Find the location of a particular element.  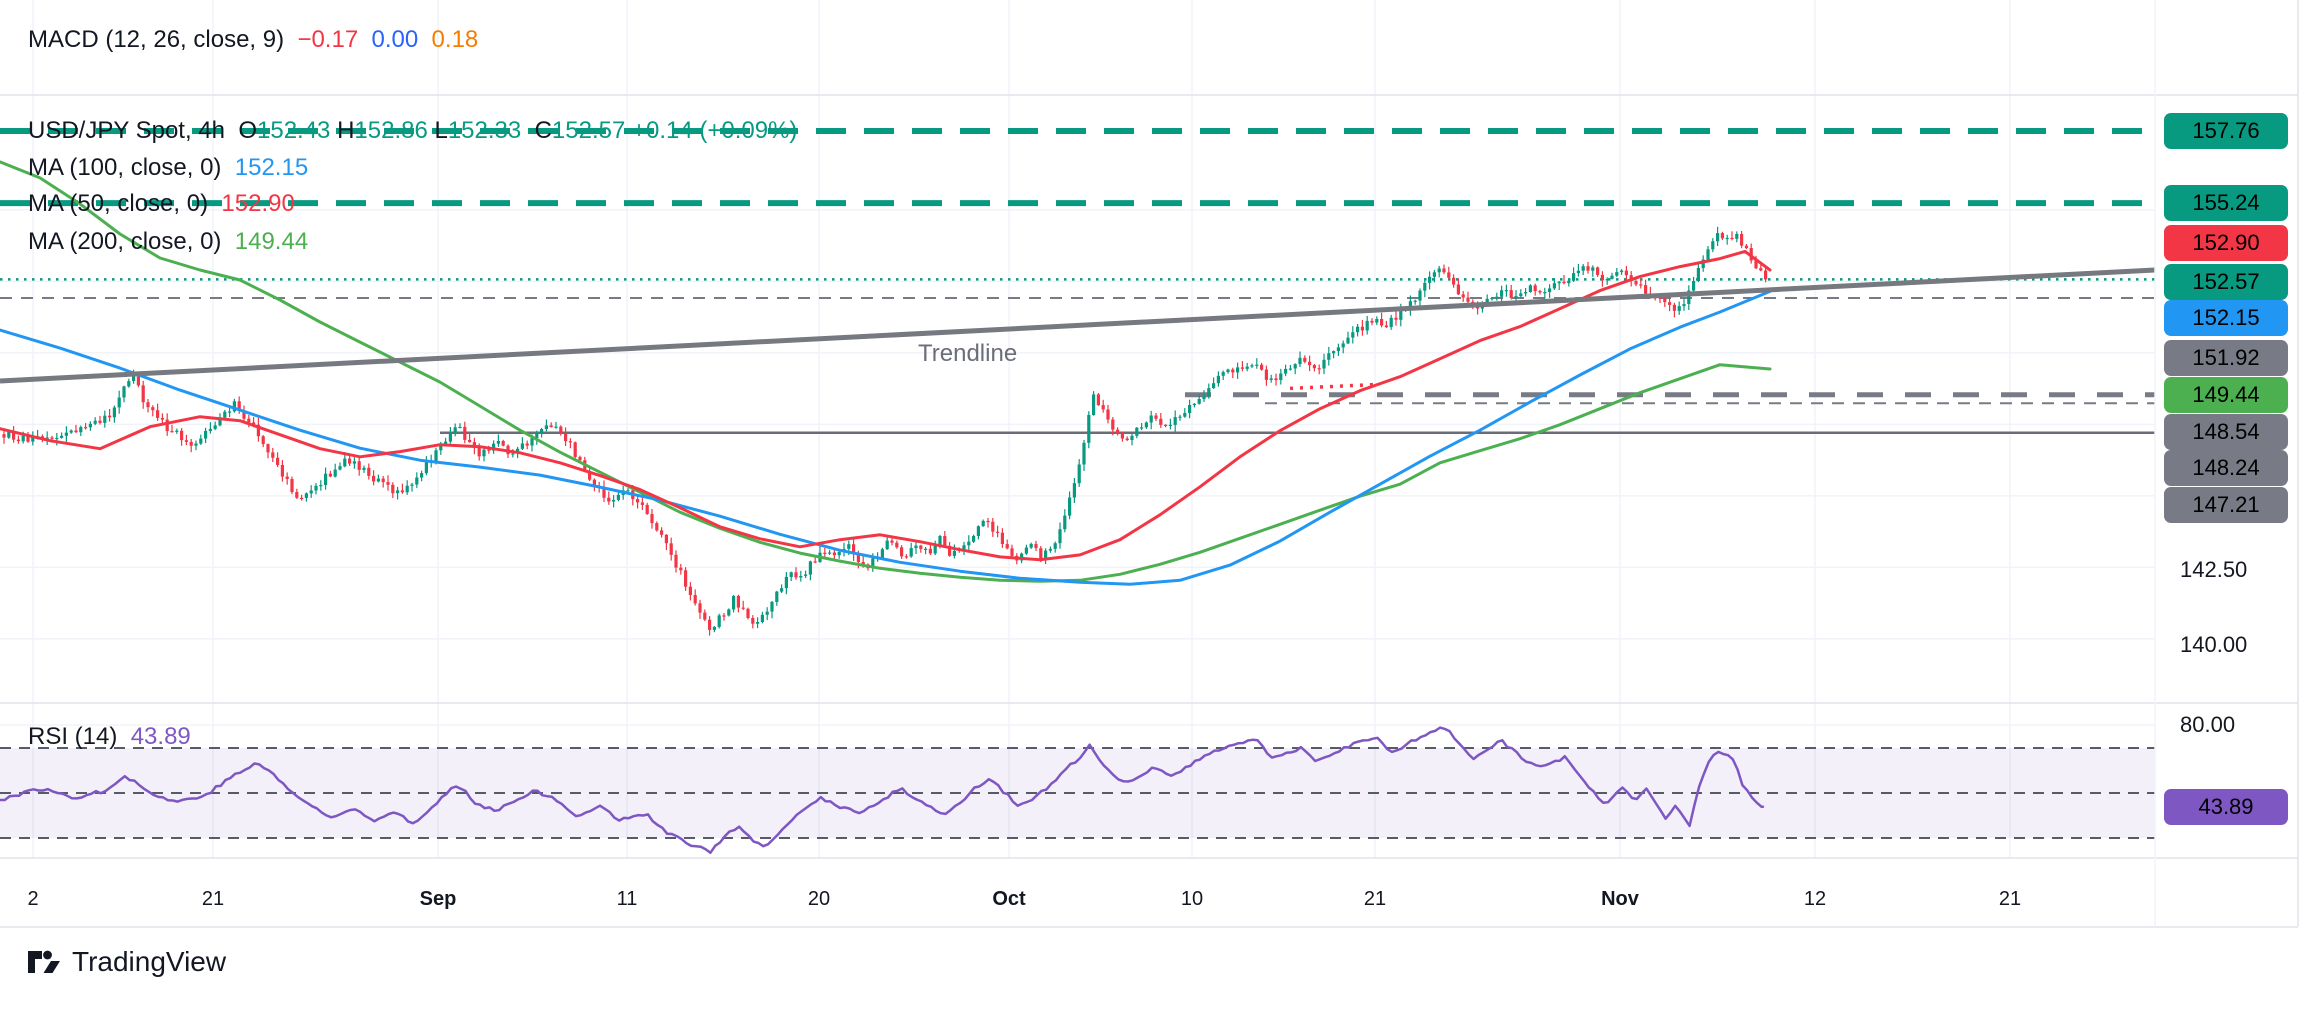

ma100-legend: MA (100, close, 0) 152.15 is located at coordinates (168, 168).